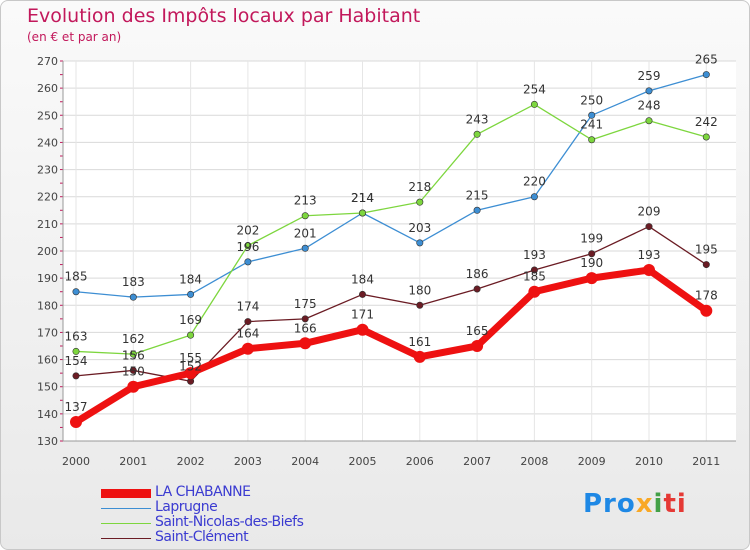 The image size is (750, 550). I want to click on data-label: 162, so click(133, 339).